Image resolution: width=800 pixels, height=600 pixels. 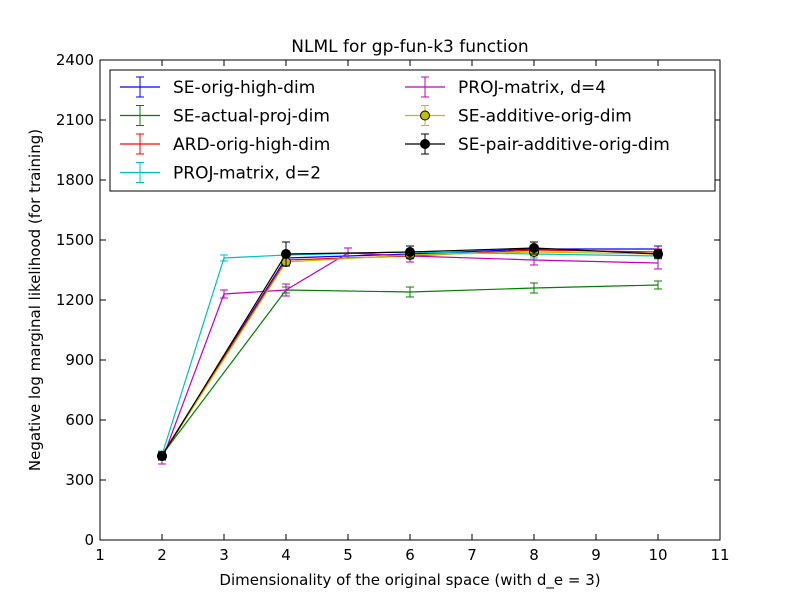 What do you see at coordinates (75, 300) in the screenshot?
I see `y-tick-label: 1200` at bounding box center [75, 300].